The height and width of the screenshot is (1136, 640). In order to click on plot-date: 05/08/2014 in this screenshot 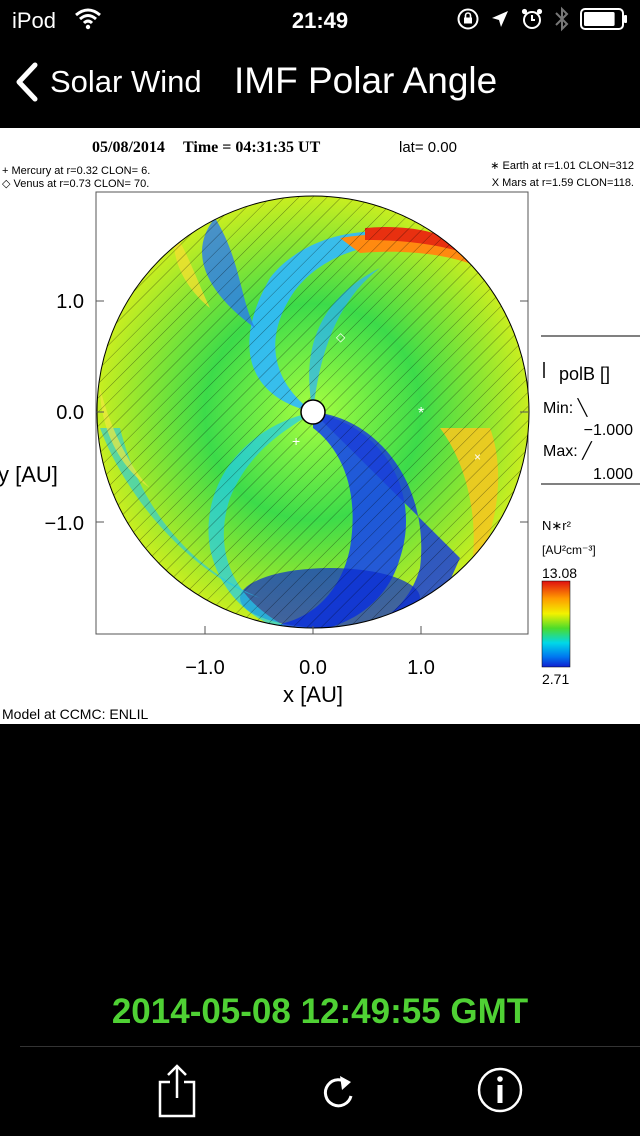, I will do `click(128, 147)`.